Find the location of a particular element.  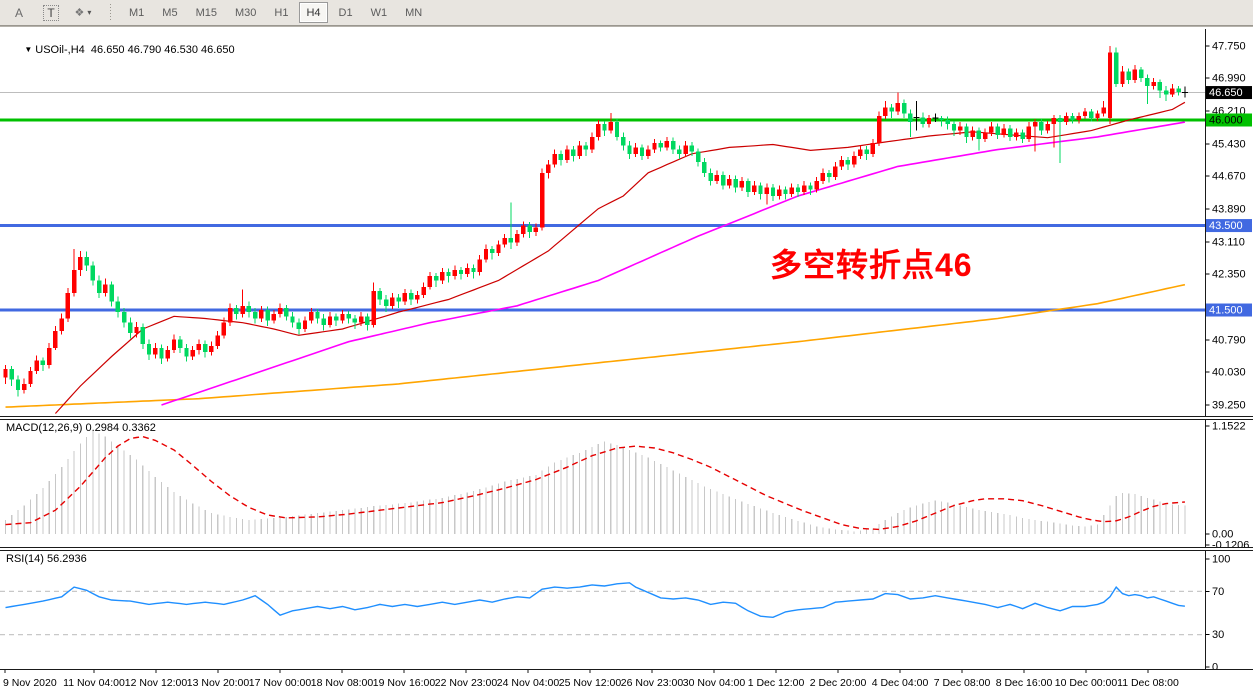

macd-label: MACD(12,26,9) 0.2984 0.3362 is located at coordinates (81, 428).